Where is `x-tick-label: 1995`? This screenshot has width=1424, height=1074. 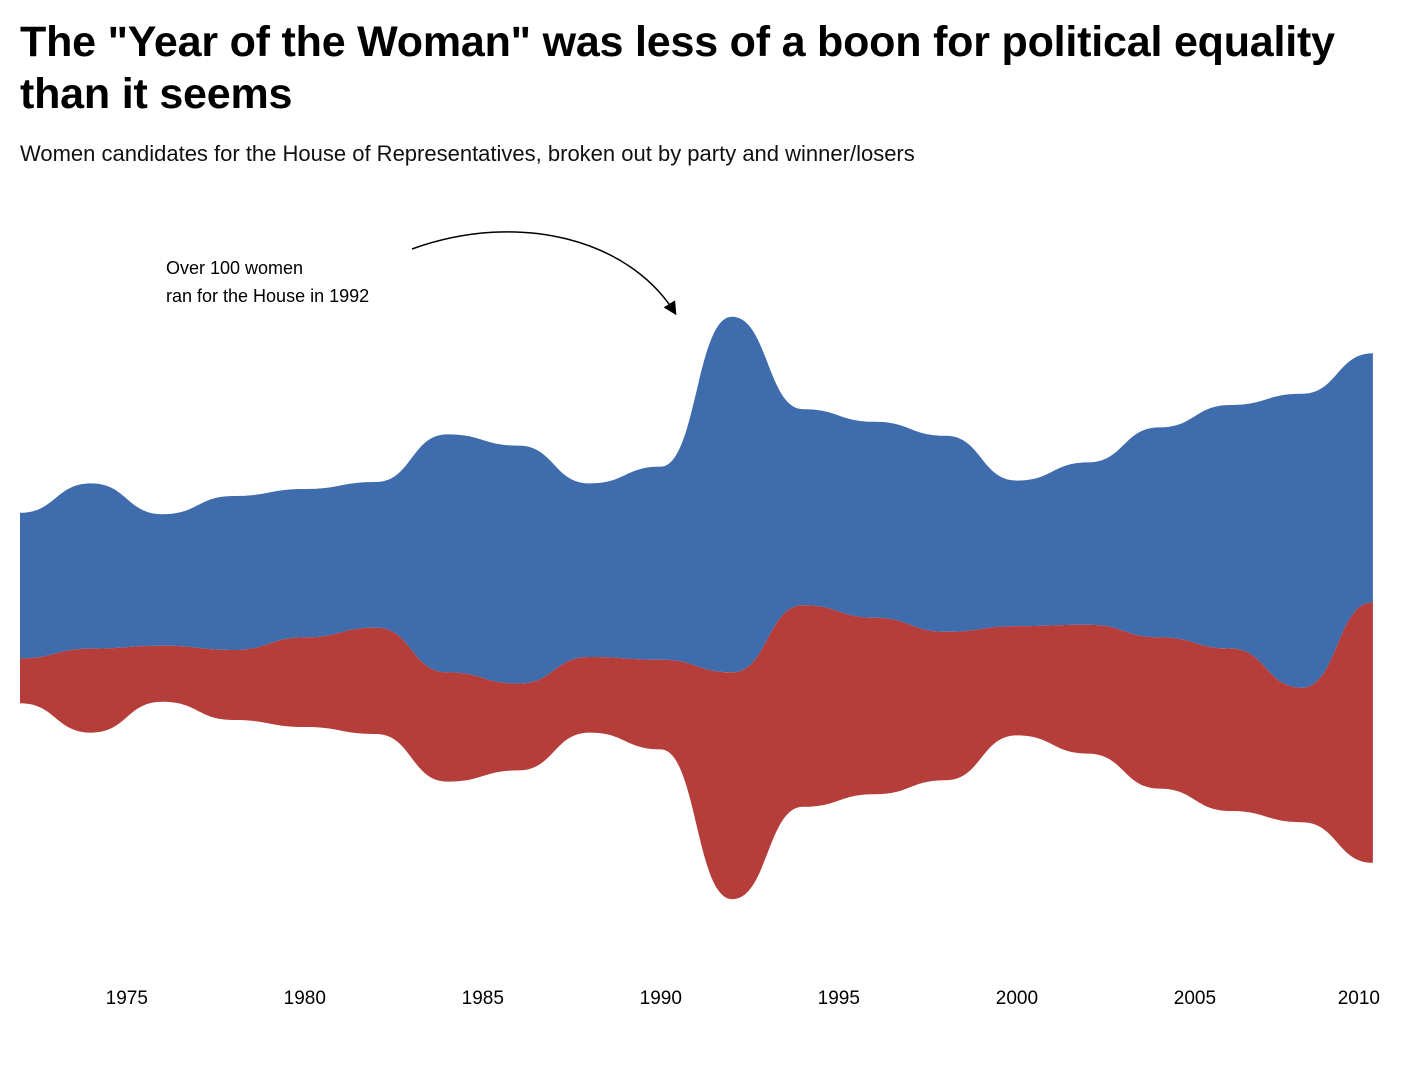 x-tick-label: 1995 is located at coordinates (839, 998).